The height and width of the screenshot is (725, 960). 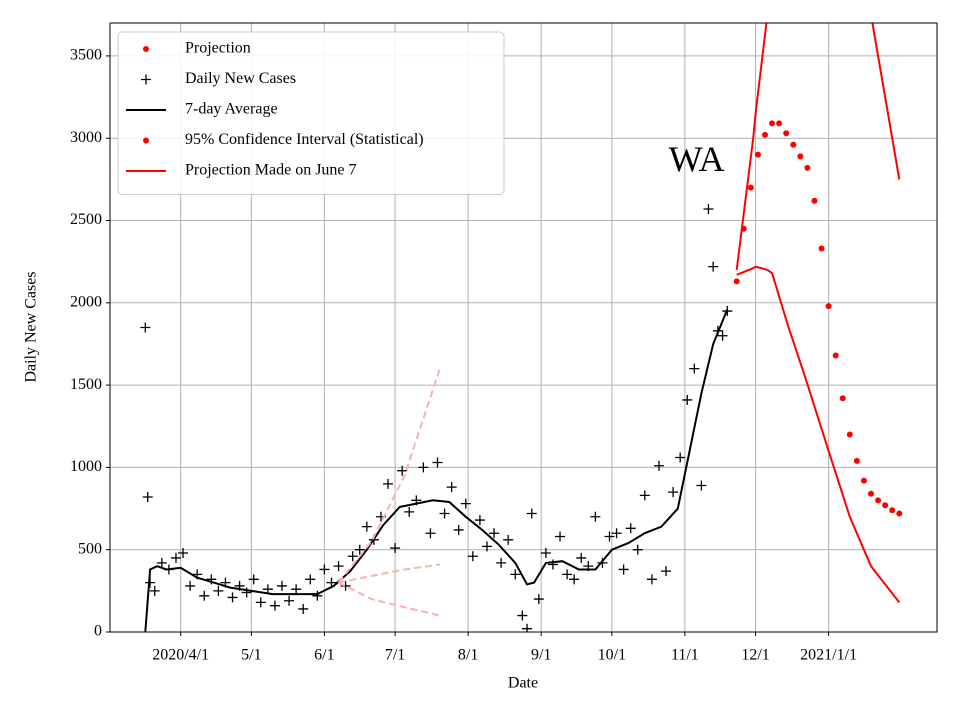 What do you see at coordinates (86, 219) in the screenshot?
I see `y-tick-label: 2500` at bounding box center [86, 219].